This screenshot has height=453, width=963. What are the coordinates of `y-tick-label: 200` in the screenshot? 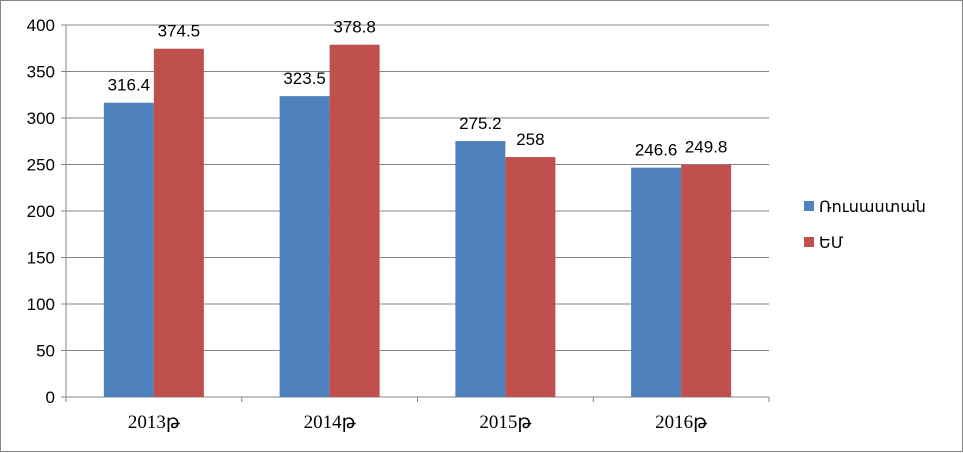 It's located at (41, 211).